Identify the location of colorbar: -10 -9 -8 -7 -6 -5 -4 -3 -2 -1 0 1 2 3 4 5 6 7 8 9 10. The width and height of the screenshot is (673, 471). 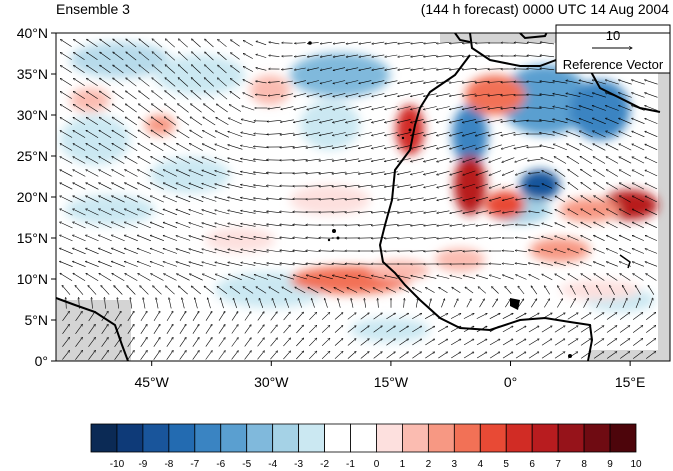
(366, 446).